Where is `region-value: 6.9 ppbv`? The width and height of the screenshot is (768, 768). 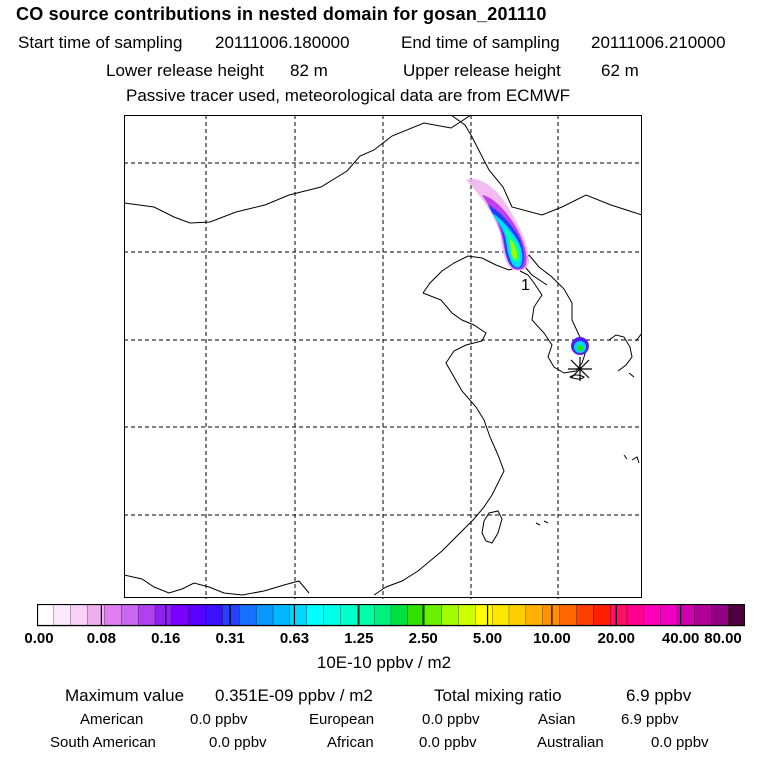
region-value: 6.9 ppbv is located at coordinates (650, 719).